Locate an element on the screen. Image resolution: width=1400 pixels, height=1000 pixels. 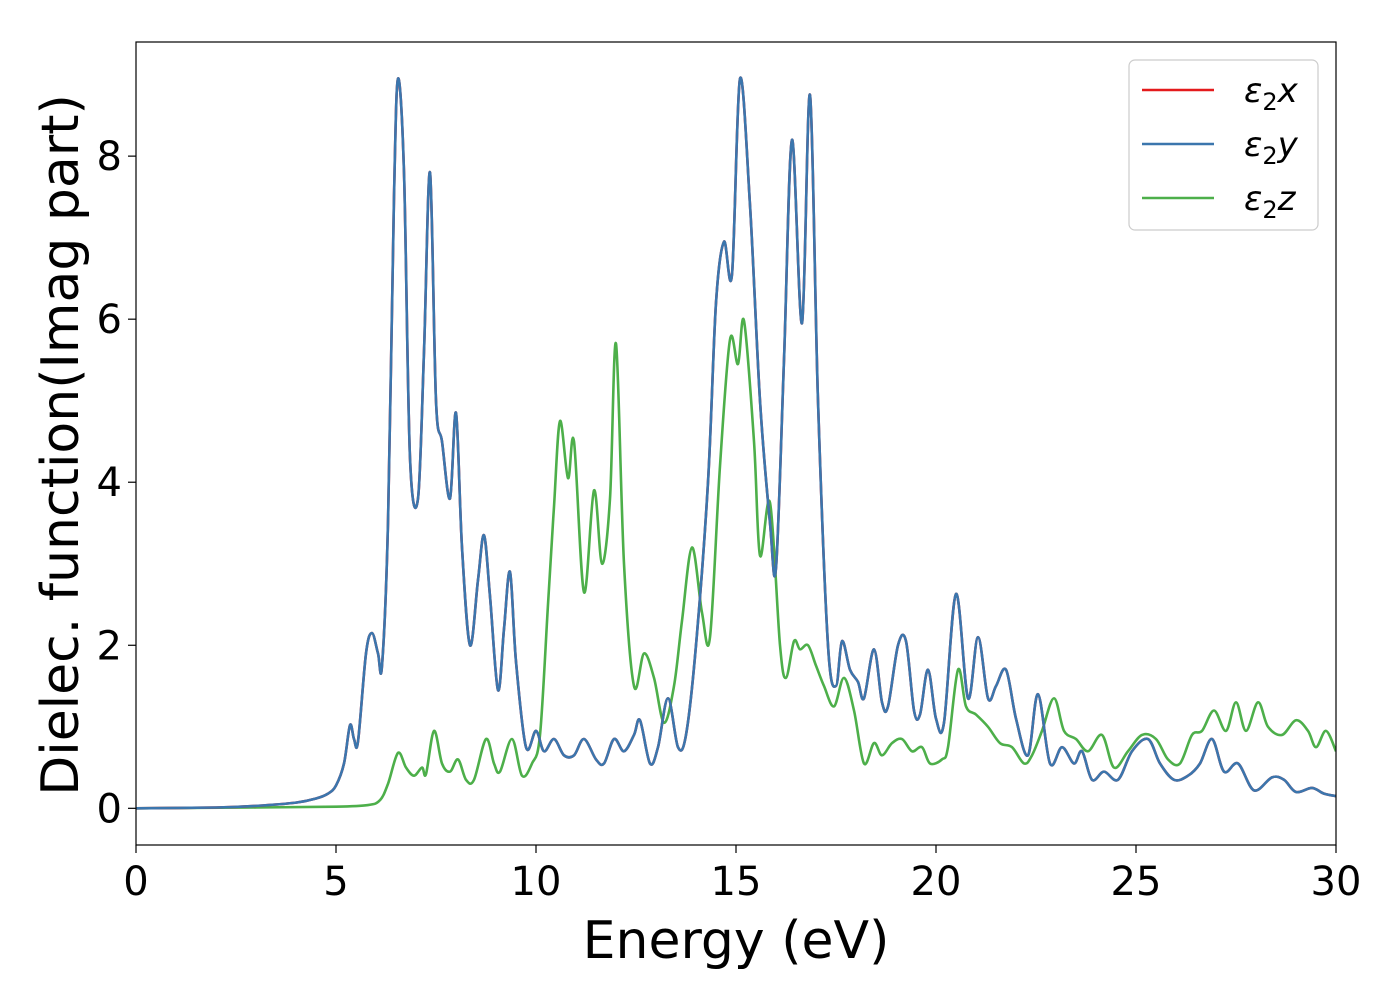
x-tick-label: 25 is located at coordinates (1136, 882).